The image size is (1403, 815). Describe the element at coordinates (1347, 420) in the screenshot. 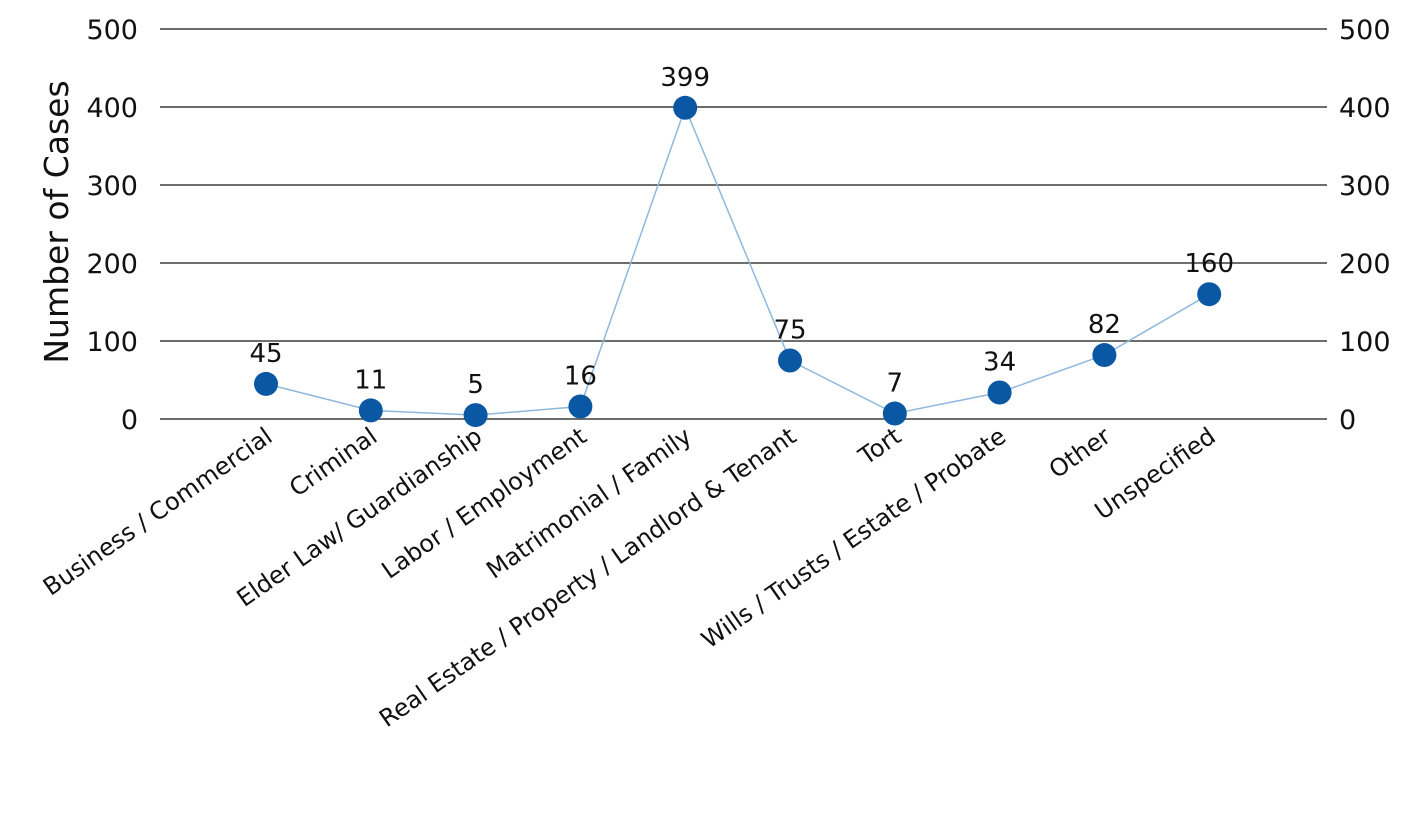

I see `y-tick-right-0: 0` at that location.